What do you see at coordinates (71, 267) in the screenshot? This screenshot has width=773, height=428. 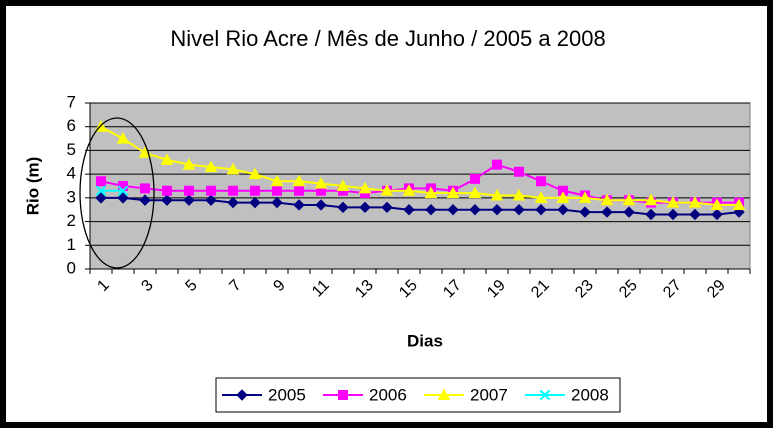 I see `y-tick-label: 0` at bounding box center [71, 267].